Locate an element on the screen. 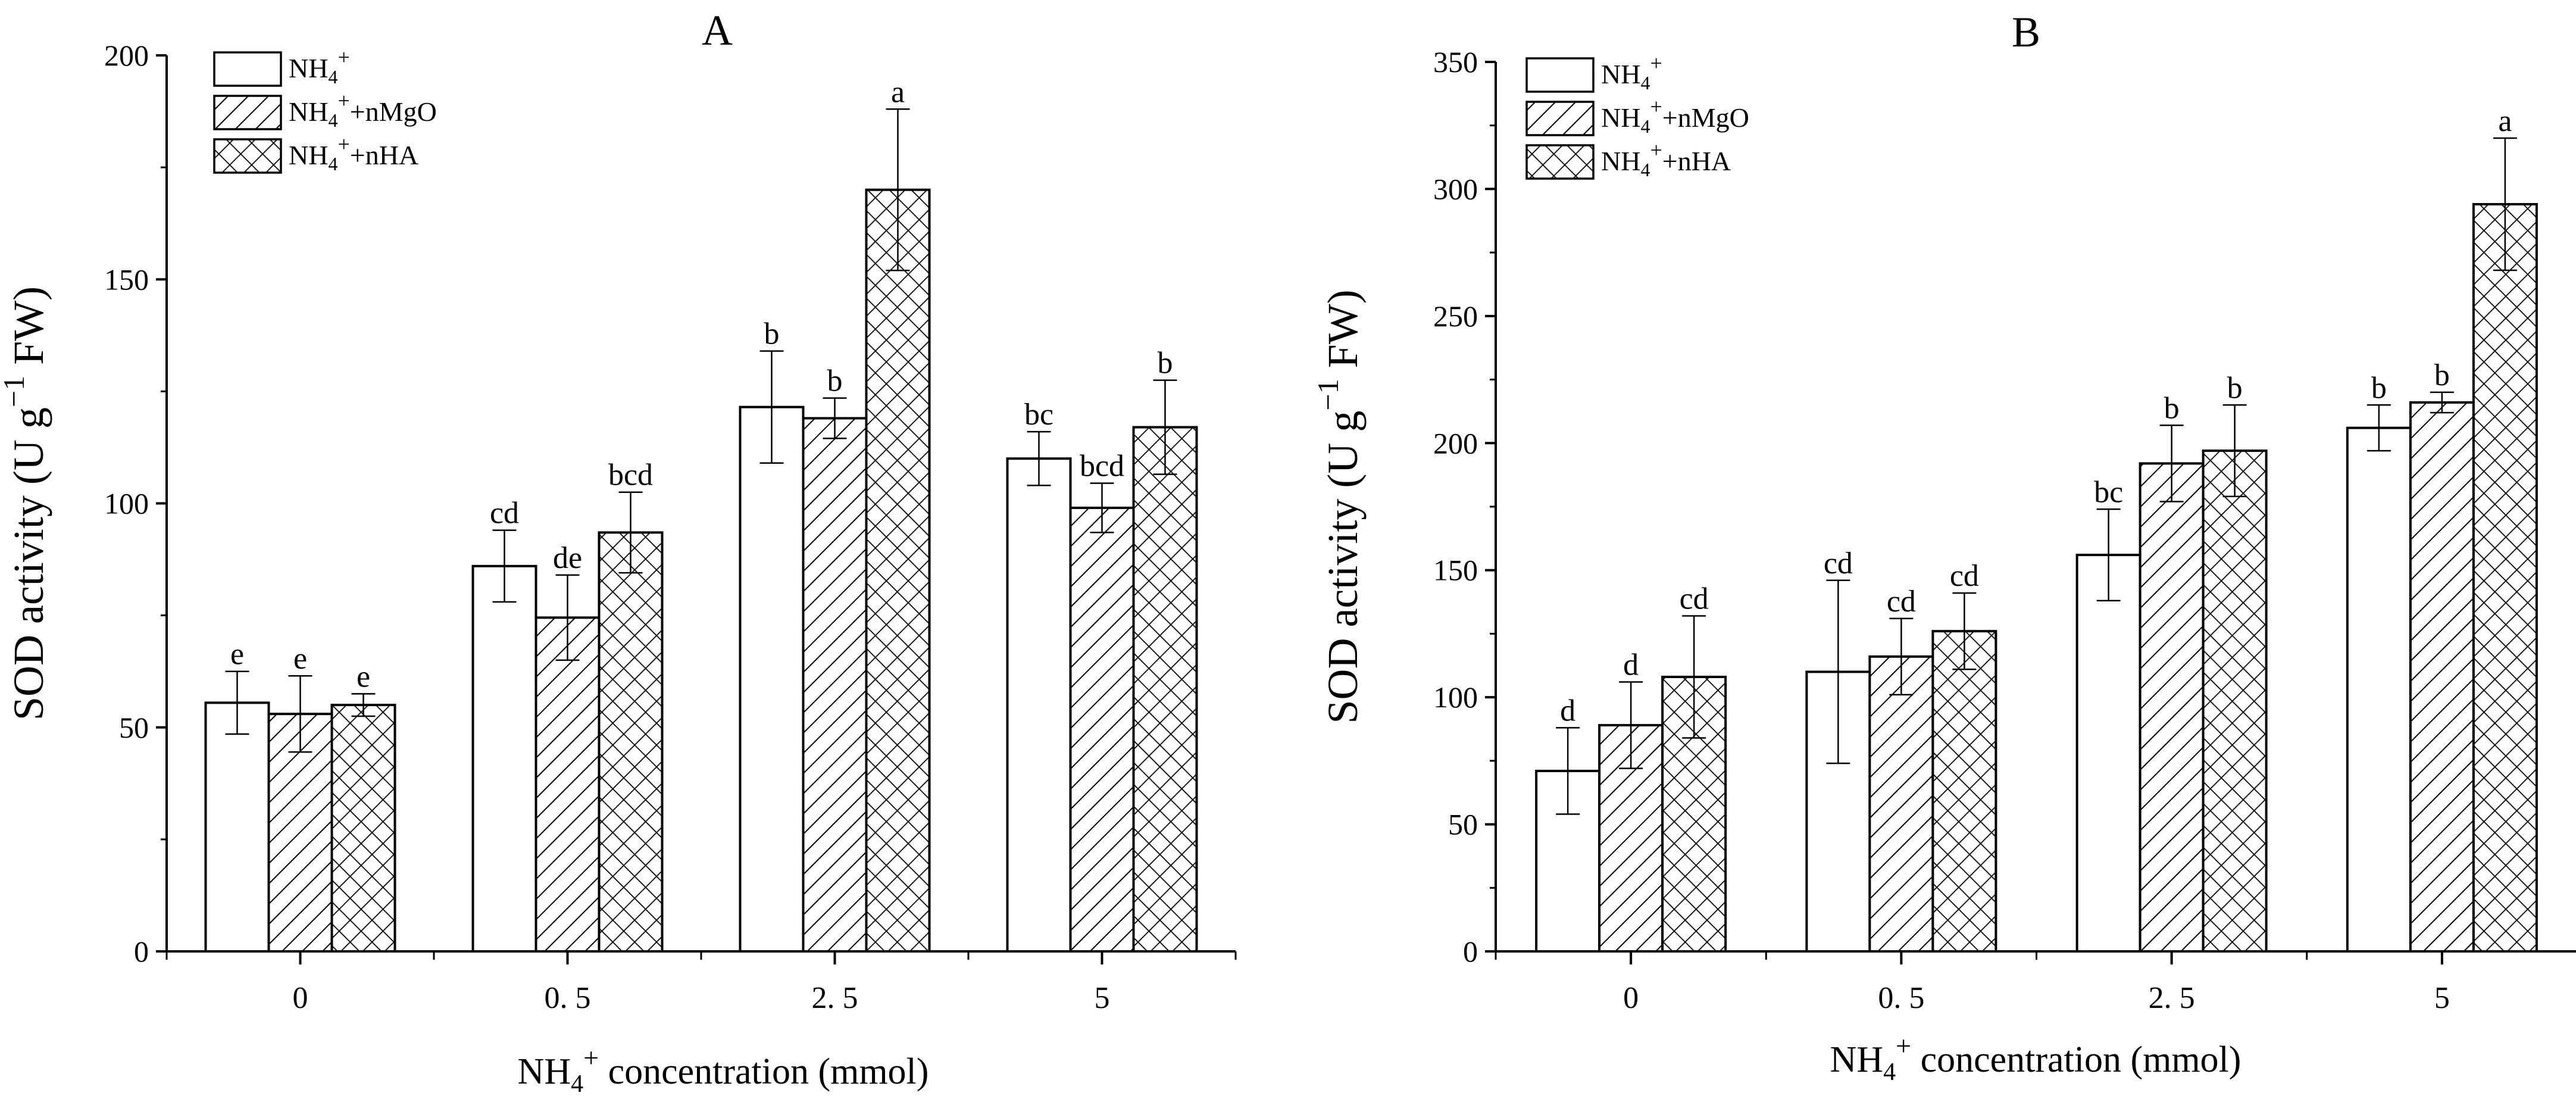  y-tick-label: 300 is located at coordinates (1455, 188).